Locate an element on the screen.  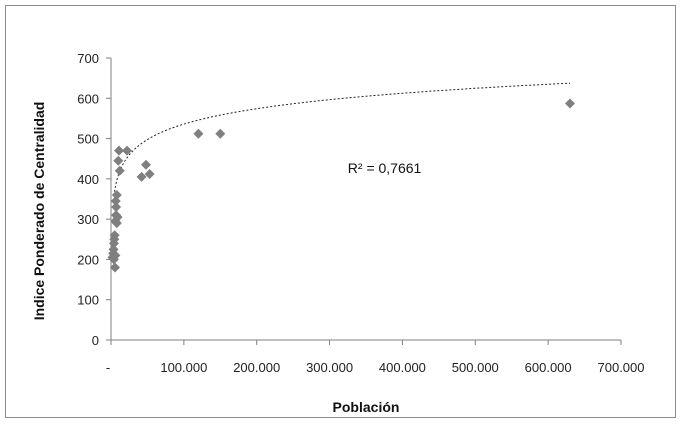
y-axis: 0 100 200 300 400 500 600 700 is located at coordinates (94, 199).